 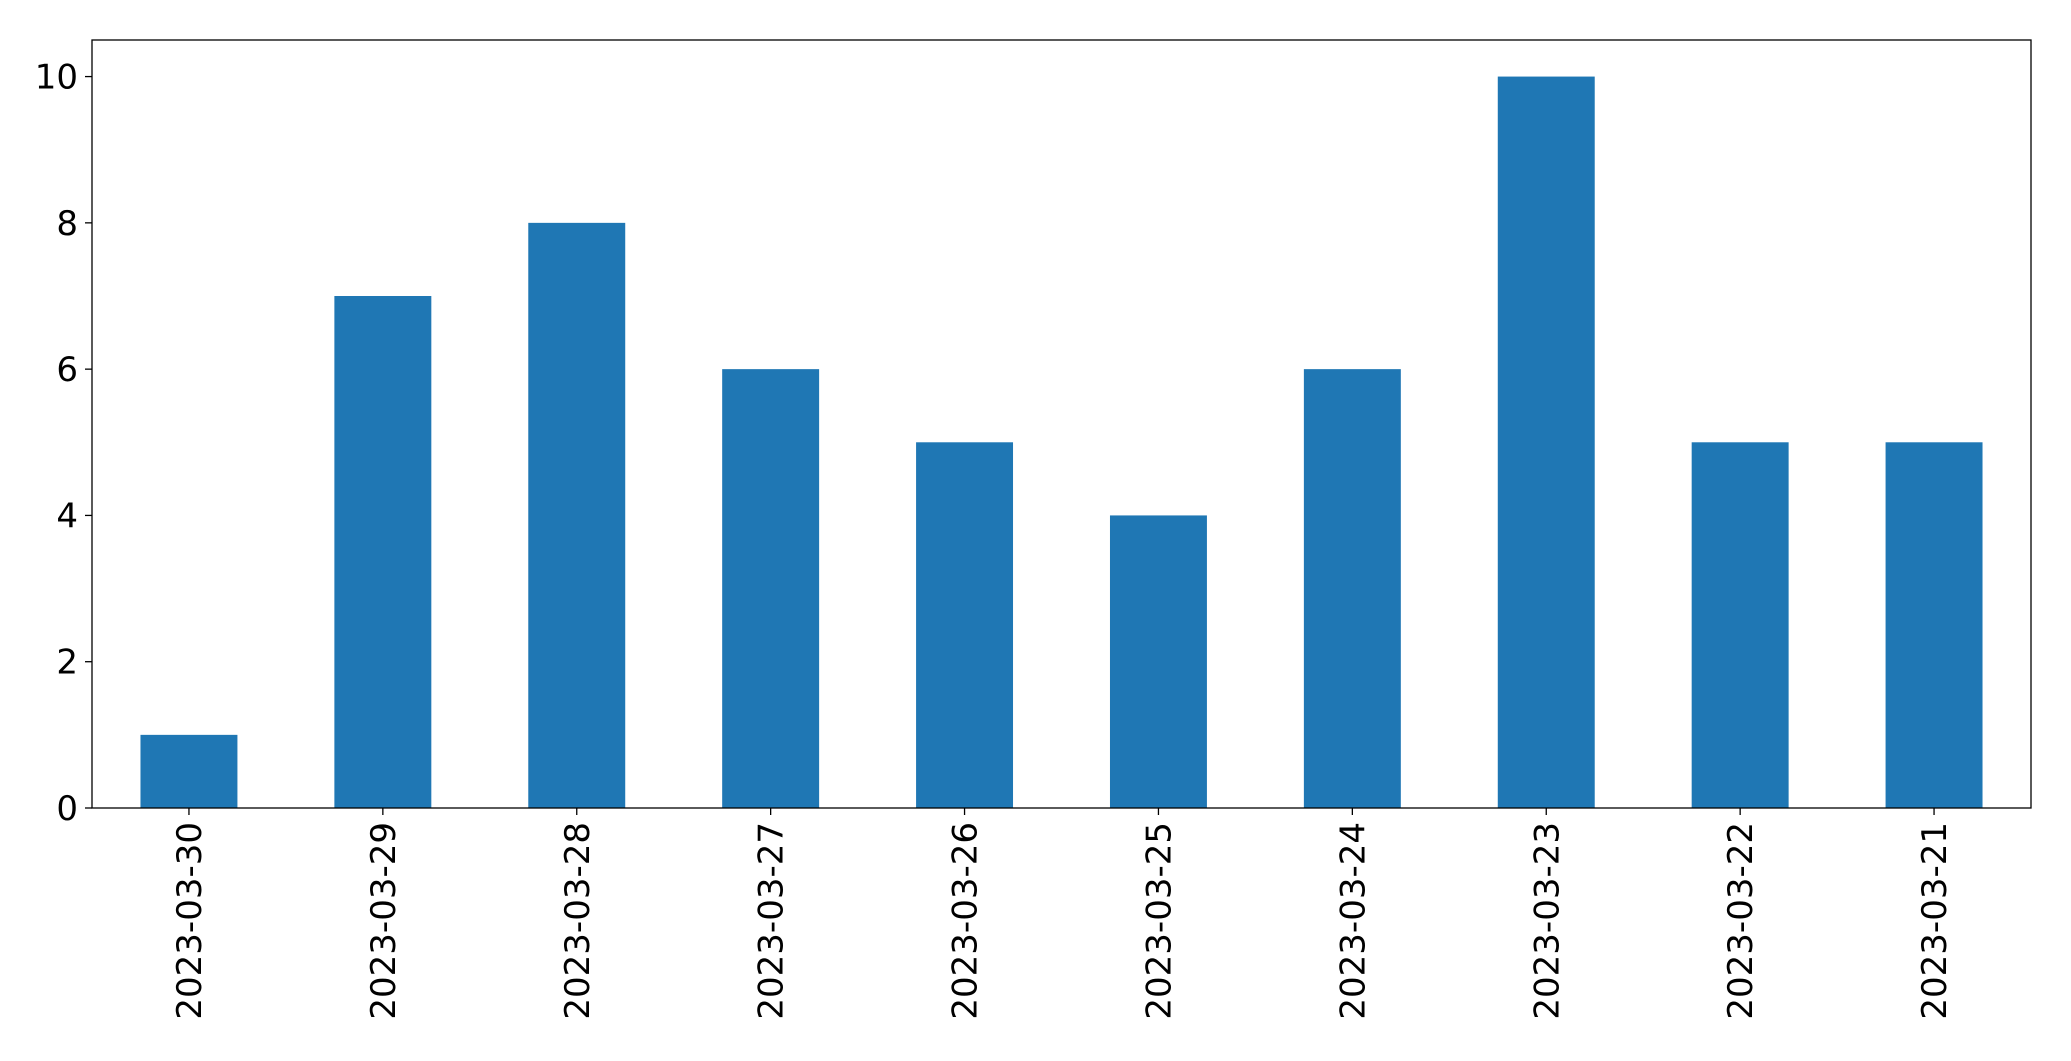 What do you see at coordinates (578, 921) in the screenshot?
I see `x-tick-label: 2023-03-28` at bounding box center [578, 921].